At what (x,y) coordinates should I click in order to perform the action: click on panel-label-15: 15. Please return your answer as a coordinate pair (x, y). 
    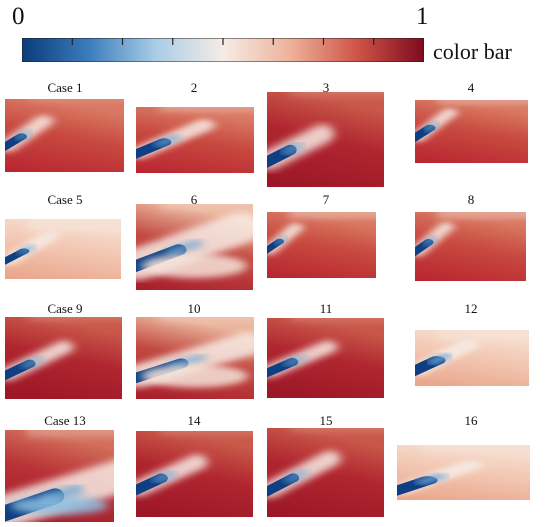
    Looking at the image, I should click on (326, 420).